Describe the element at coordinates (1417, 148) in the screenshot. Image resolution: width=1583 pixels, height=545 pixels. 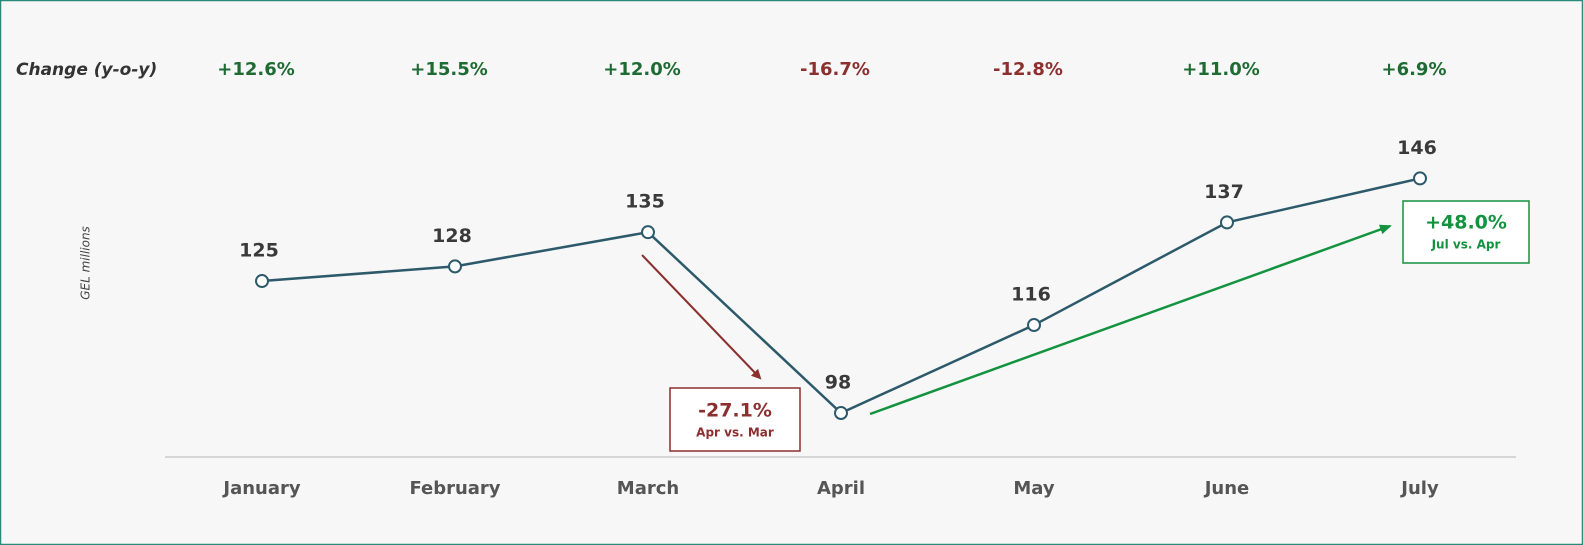
I see `data-label: 146` at that location.